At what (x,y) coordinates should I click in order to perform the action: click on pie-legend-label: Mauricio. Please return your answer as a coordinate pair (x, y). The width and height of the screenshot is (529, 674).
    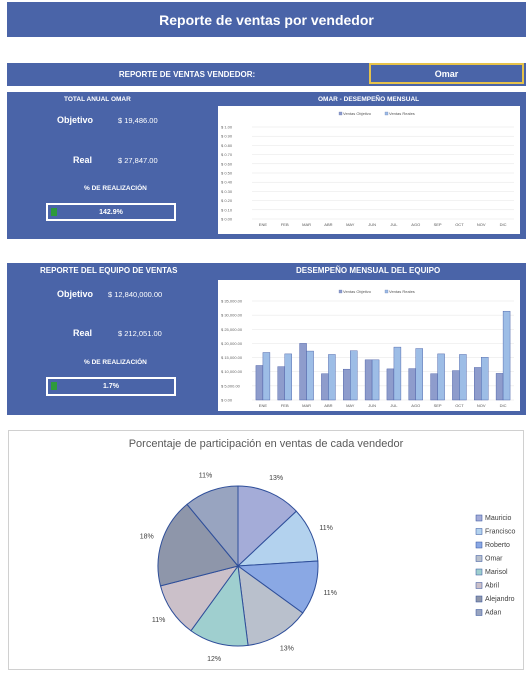
    Looking at the image, I should click on (498, 518).